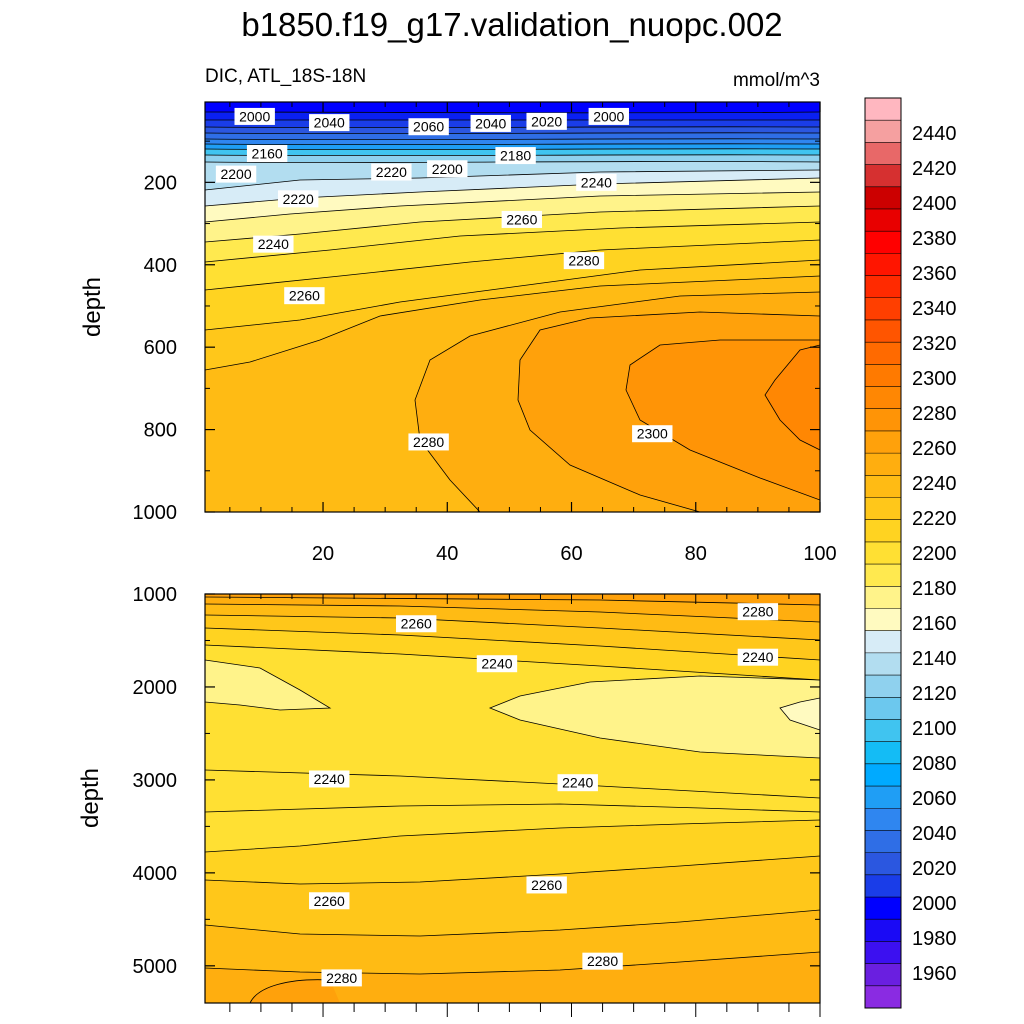 The image size is (1024, 1024). Describe the element at coordinates (934, 939) in the screenshot. I see `colorbar-label: 1980` at that location.